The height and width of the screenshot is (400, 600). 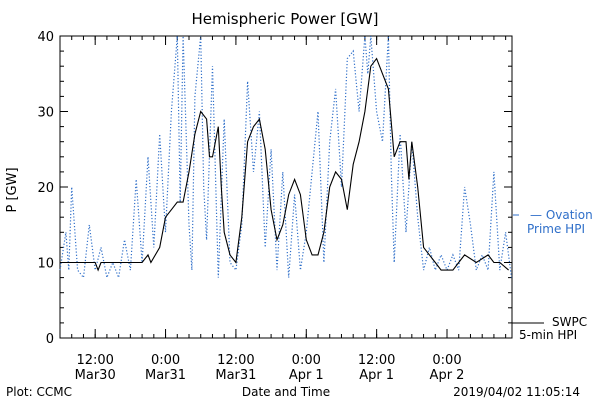 What do you see at coordinates (45, 113) in the screenshot?
I see `y-tick-label: 30` at bounding box center [45, 113].